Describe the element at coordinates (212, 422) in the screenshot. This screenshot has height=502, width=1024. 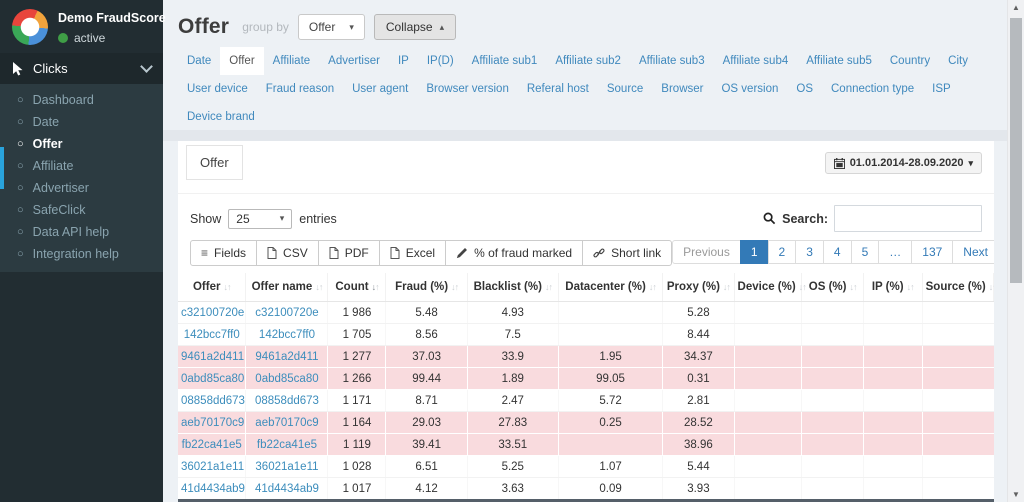
I see `offer-cell: aeb70170c9` at that location.